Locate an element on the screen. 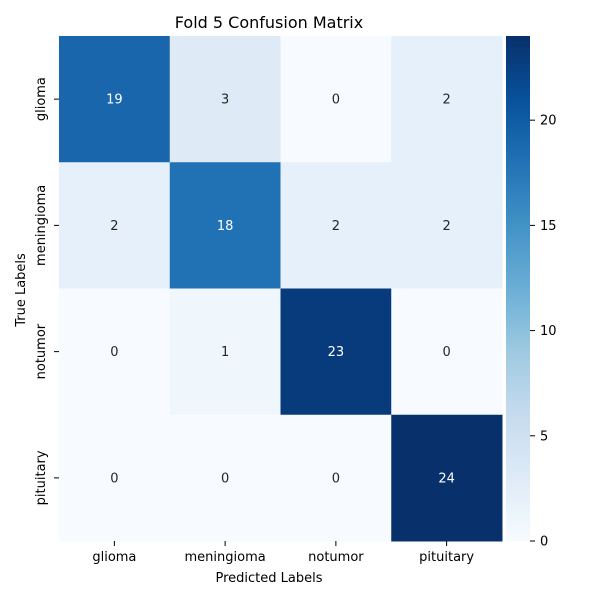 Image resolution: width=600 pixels, height=600 pixels. y-axis-ticks: glioma meningioma notumor pituitary is located at coordinates (46, 291).